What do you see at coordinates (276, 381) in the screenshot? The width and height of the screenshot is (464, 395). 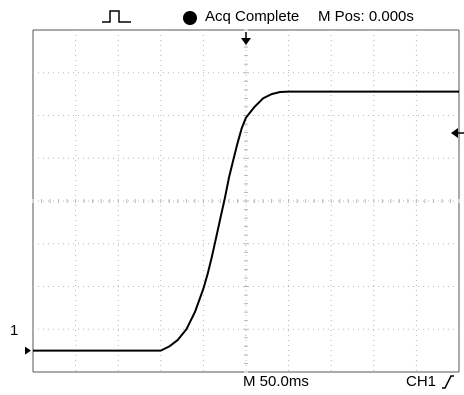 I see `timebase-readout: M 50.0ms` at bounding box center [276, 381].